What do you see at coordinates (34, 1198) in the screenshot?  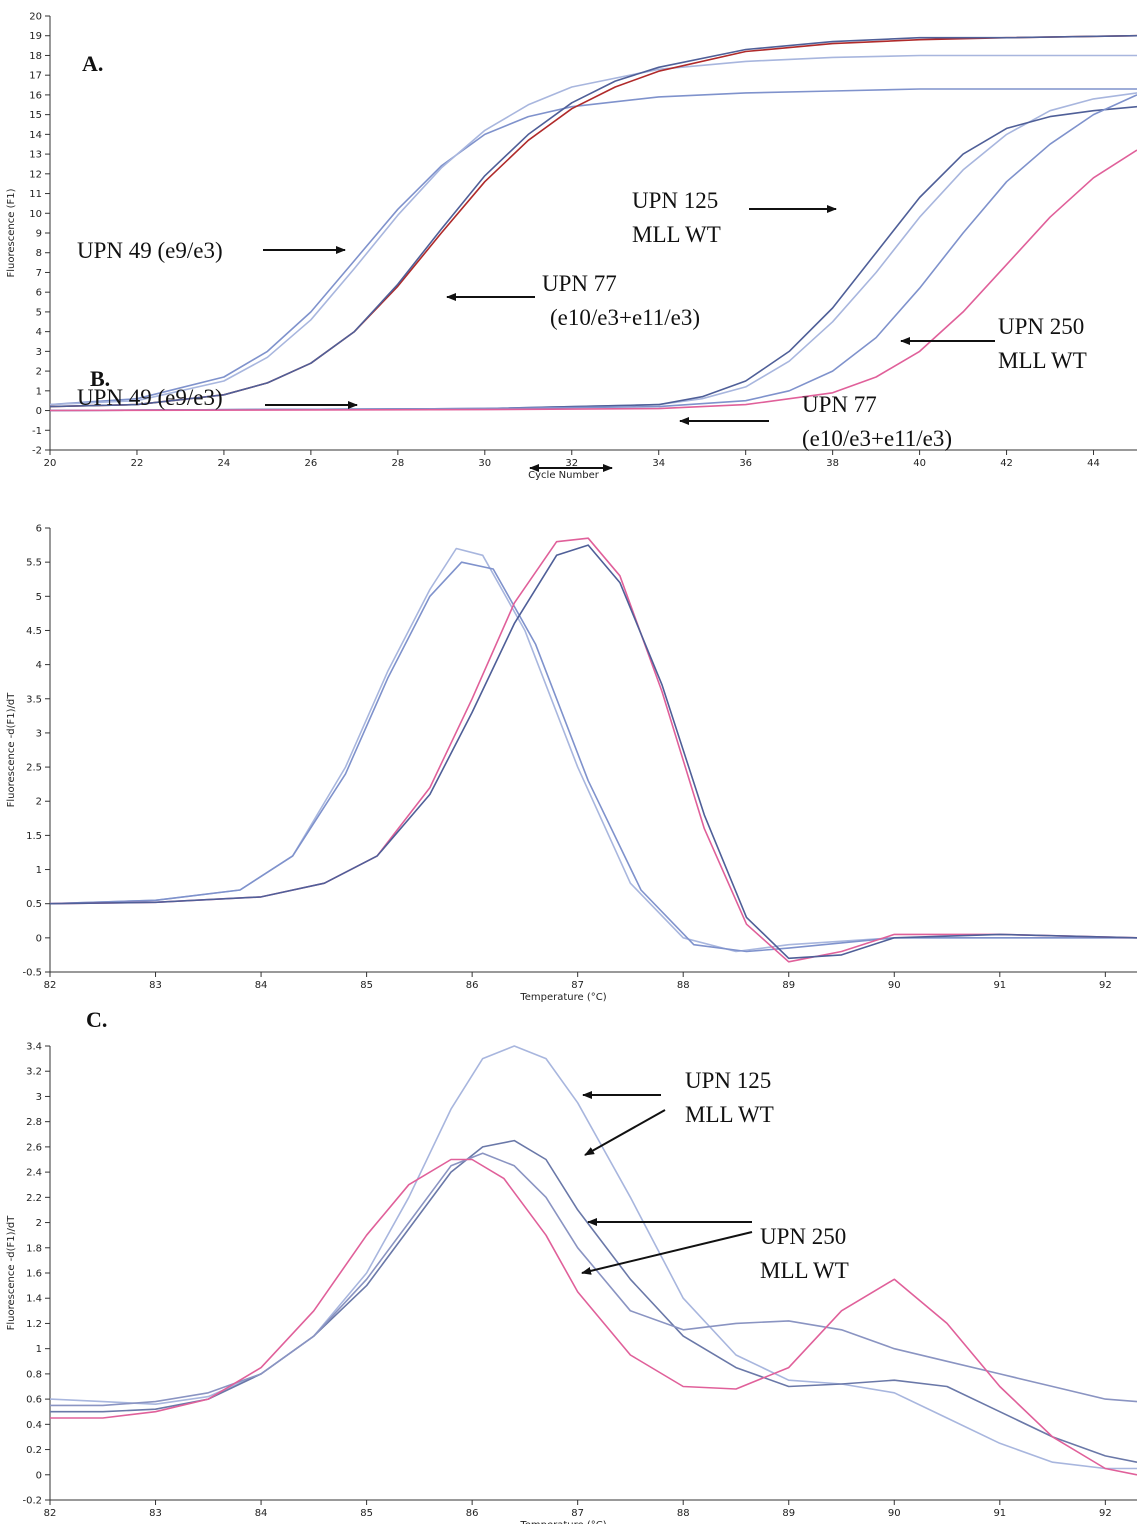 I see `y-tick-label: 2.2` at bounding box center [34, 1198].